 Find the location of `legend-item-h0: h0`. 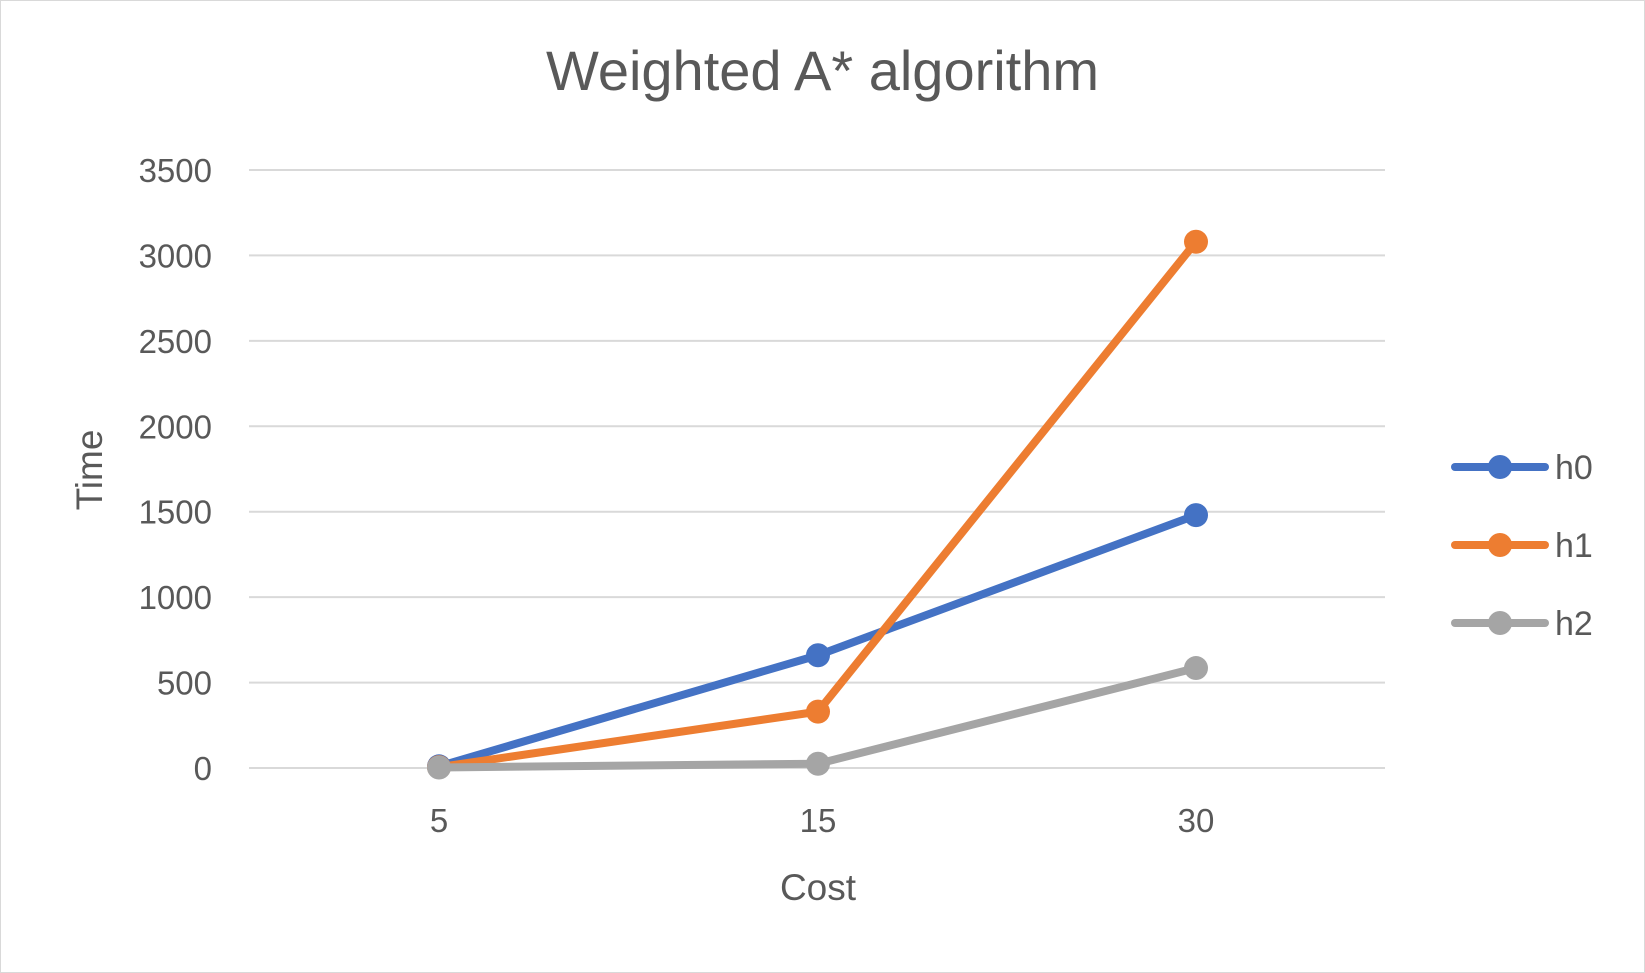

legend-item-h0: h0 is located at coordinates (1522, 468).